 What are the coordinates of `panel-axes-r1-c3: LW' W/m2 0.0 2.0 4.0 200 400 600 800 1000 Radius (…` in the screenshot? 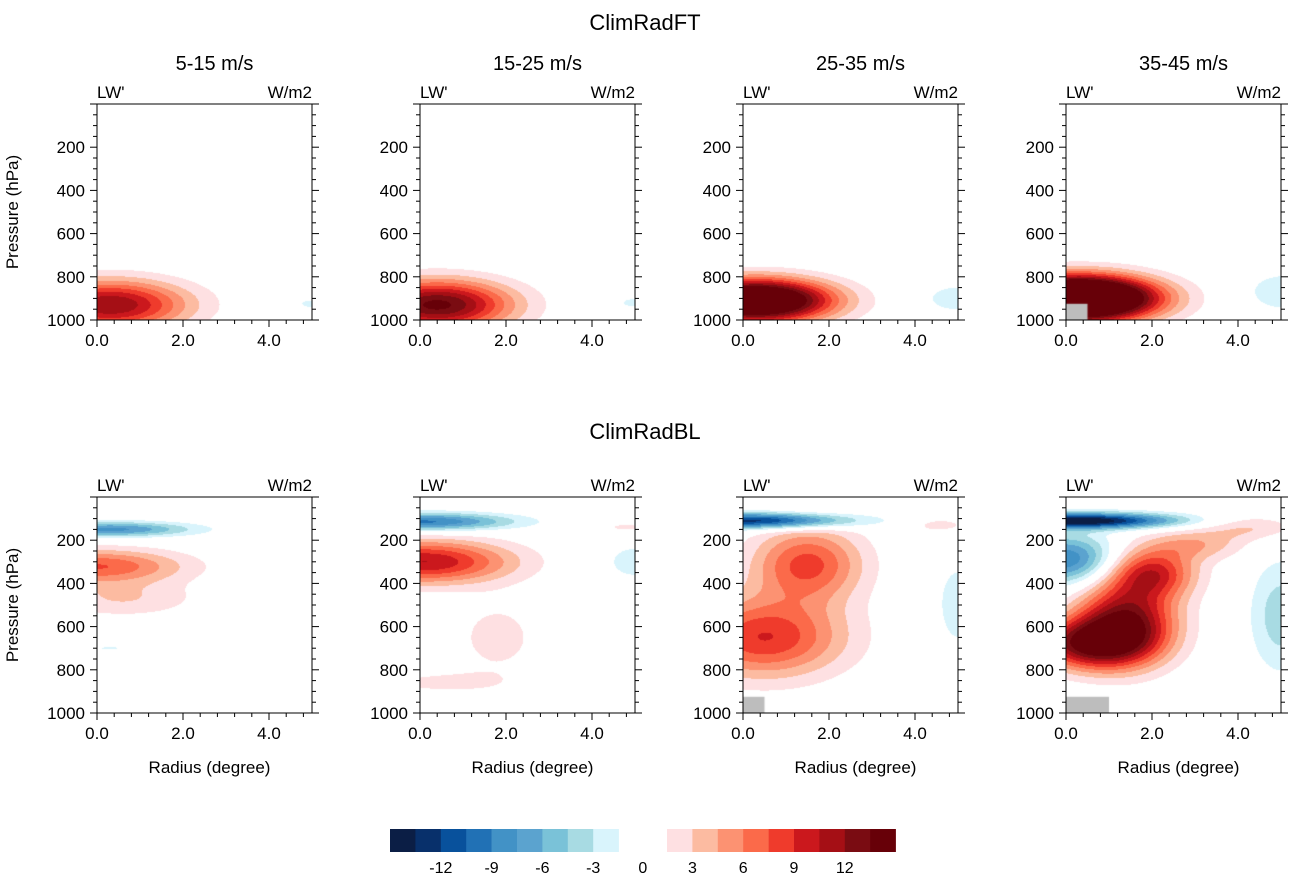 It's located at (1152, 626).